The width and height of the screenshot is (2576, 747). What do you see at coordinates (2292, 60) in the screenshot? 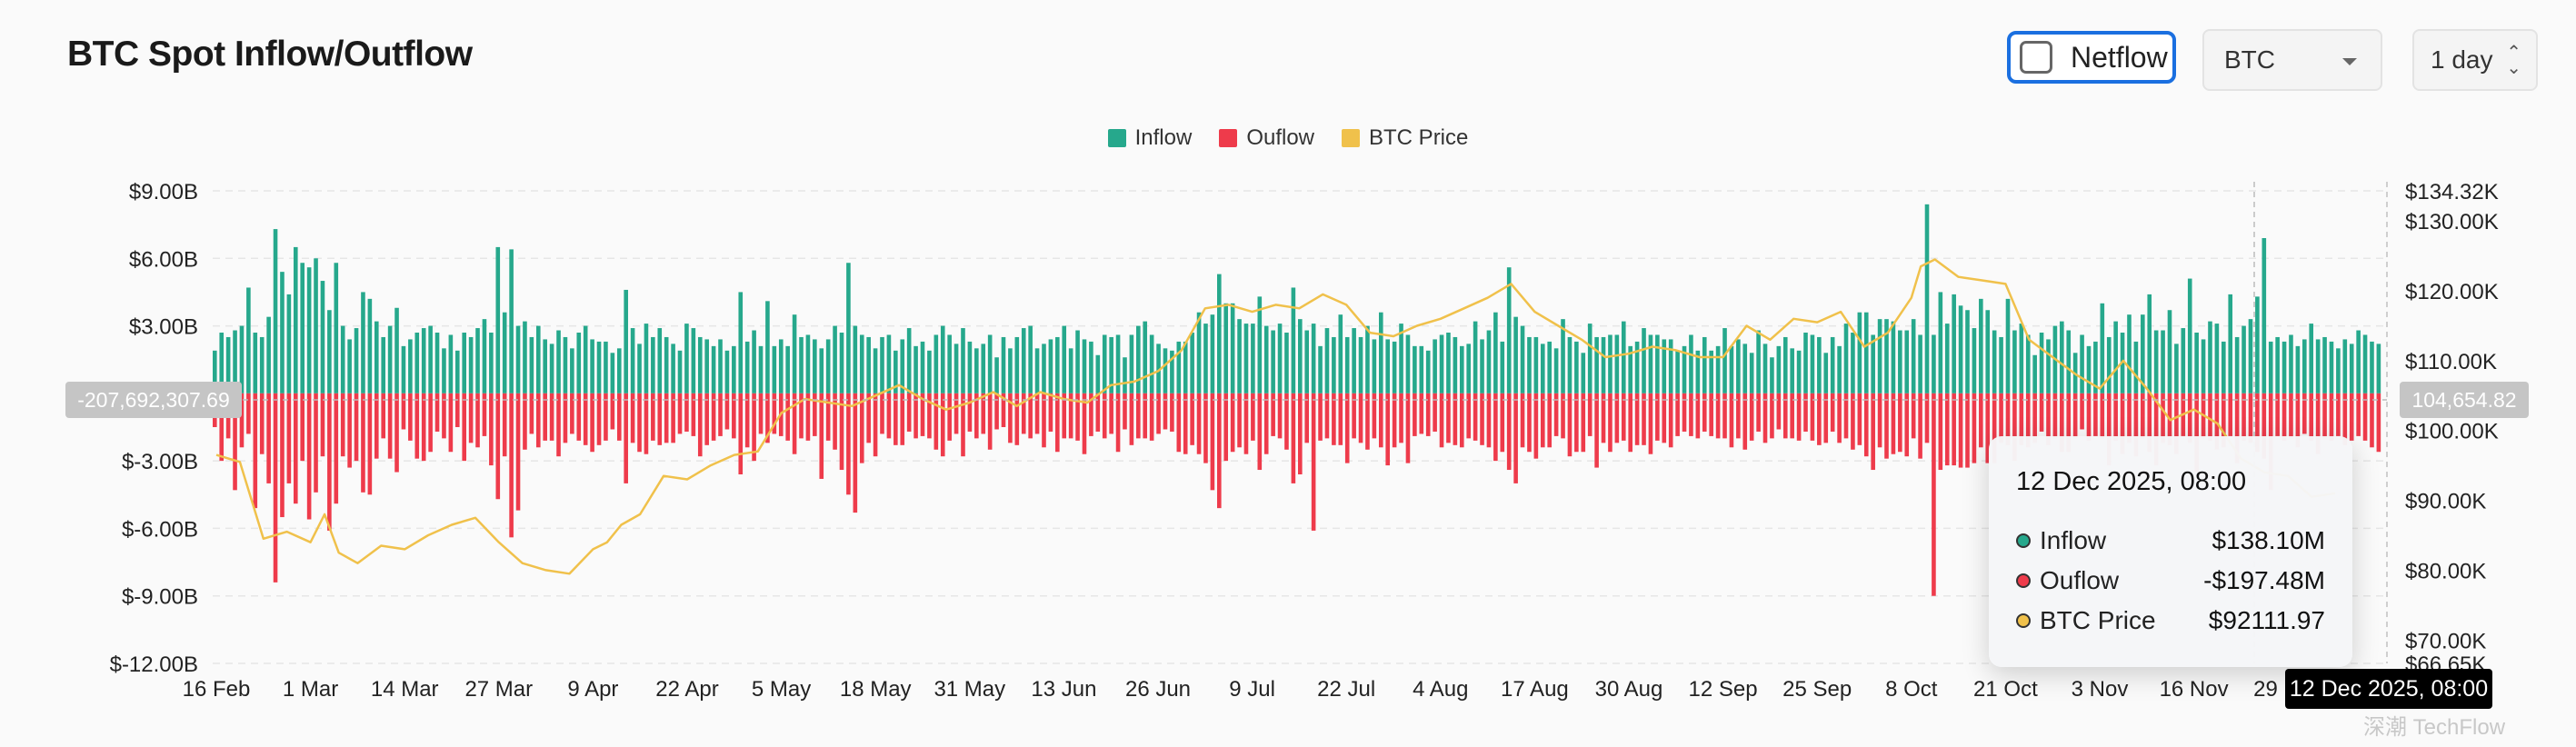
I see `asset-select: BTC` at bounding box center [2292, 60].